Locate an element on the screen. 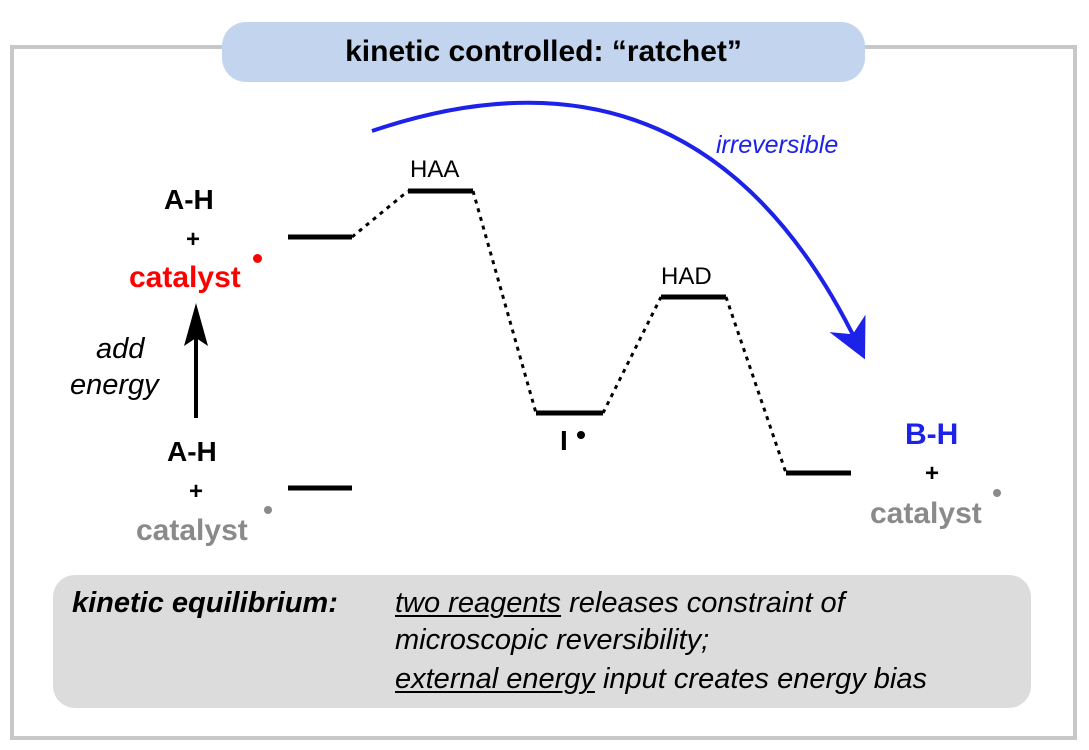 The width and height of the screenshot is (1089, 750). summary-line-1: two reagents releases constraint of is located at coordinates (620, 603).